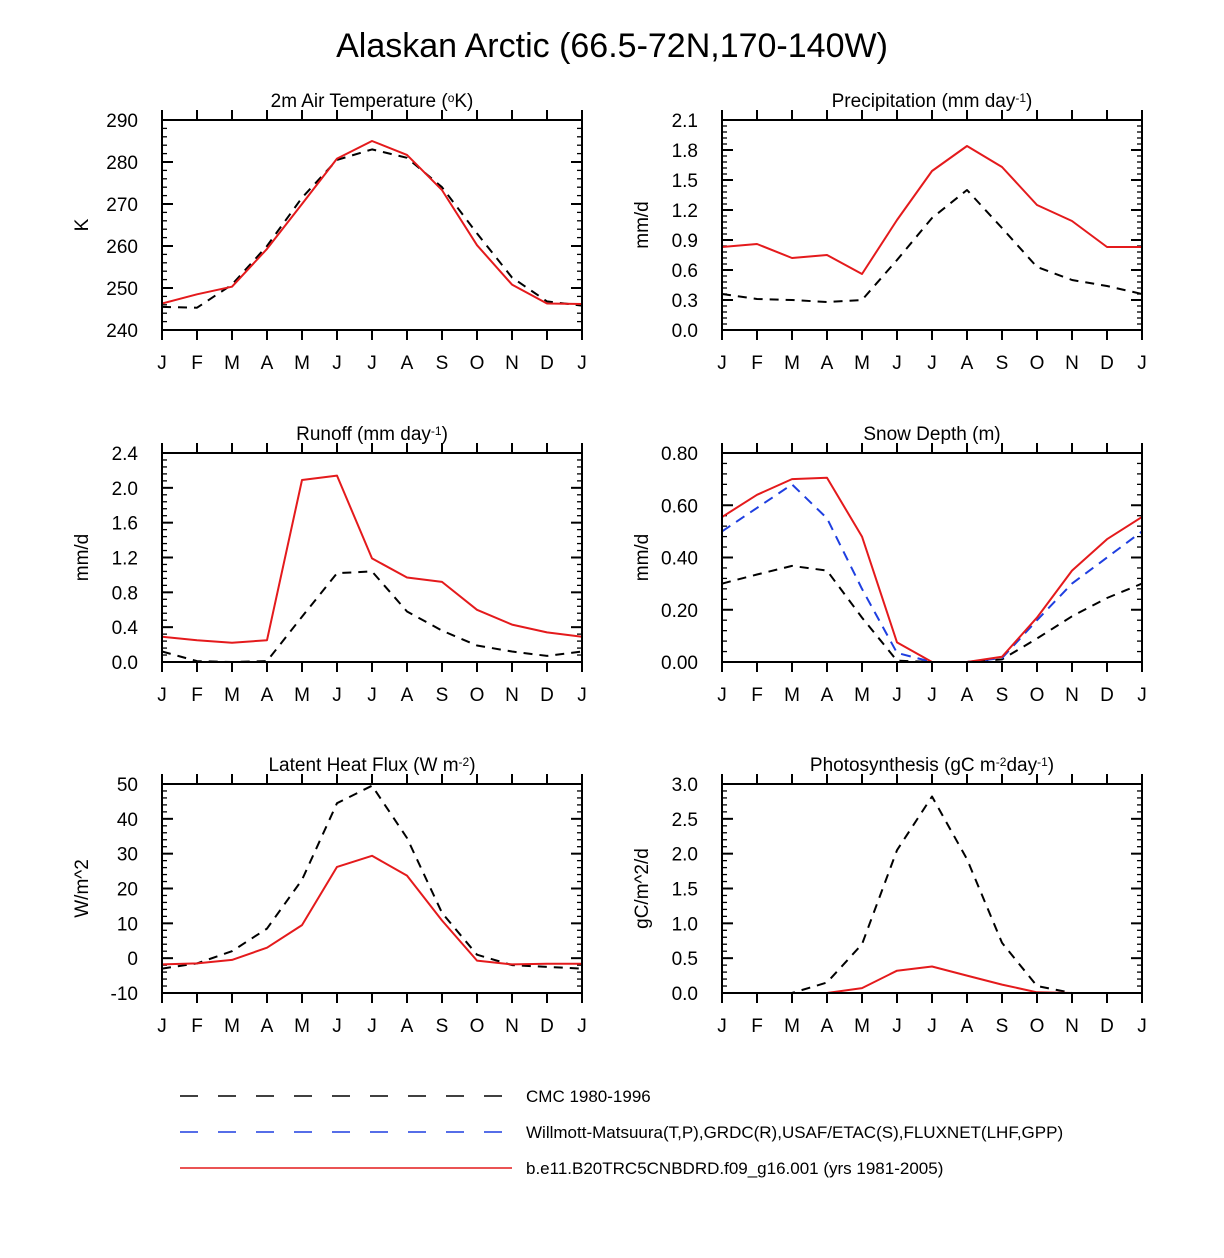 This screenshot has width=1224, height=1258. Describe the element at coordinates (132, 959) in the screenshot. I see `y-tick-label: 0` at that location.